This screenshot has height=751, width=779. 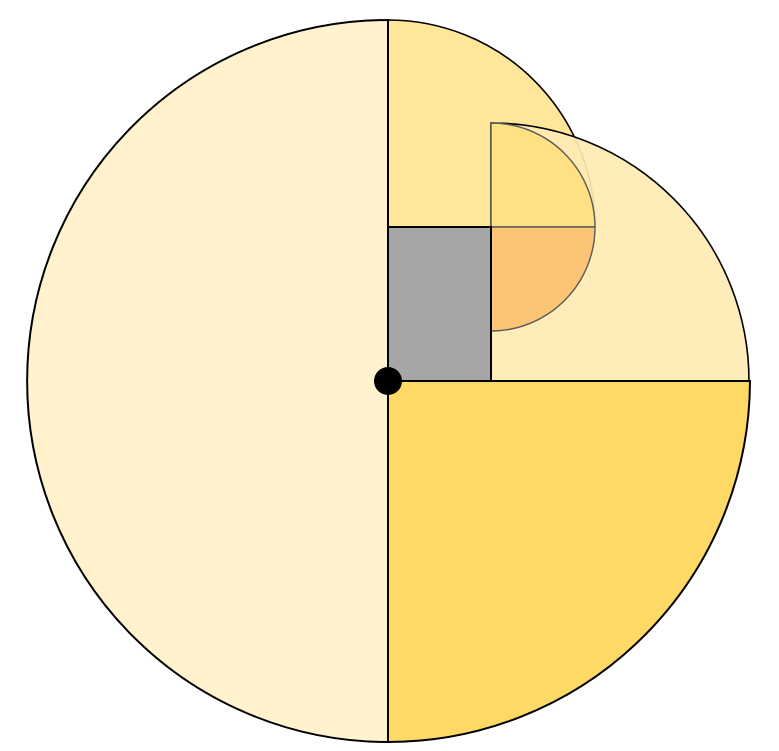 What do you see at coordinates (388, 381) in the screenshot?
I see `center-point` at bounding box center [388, 381].